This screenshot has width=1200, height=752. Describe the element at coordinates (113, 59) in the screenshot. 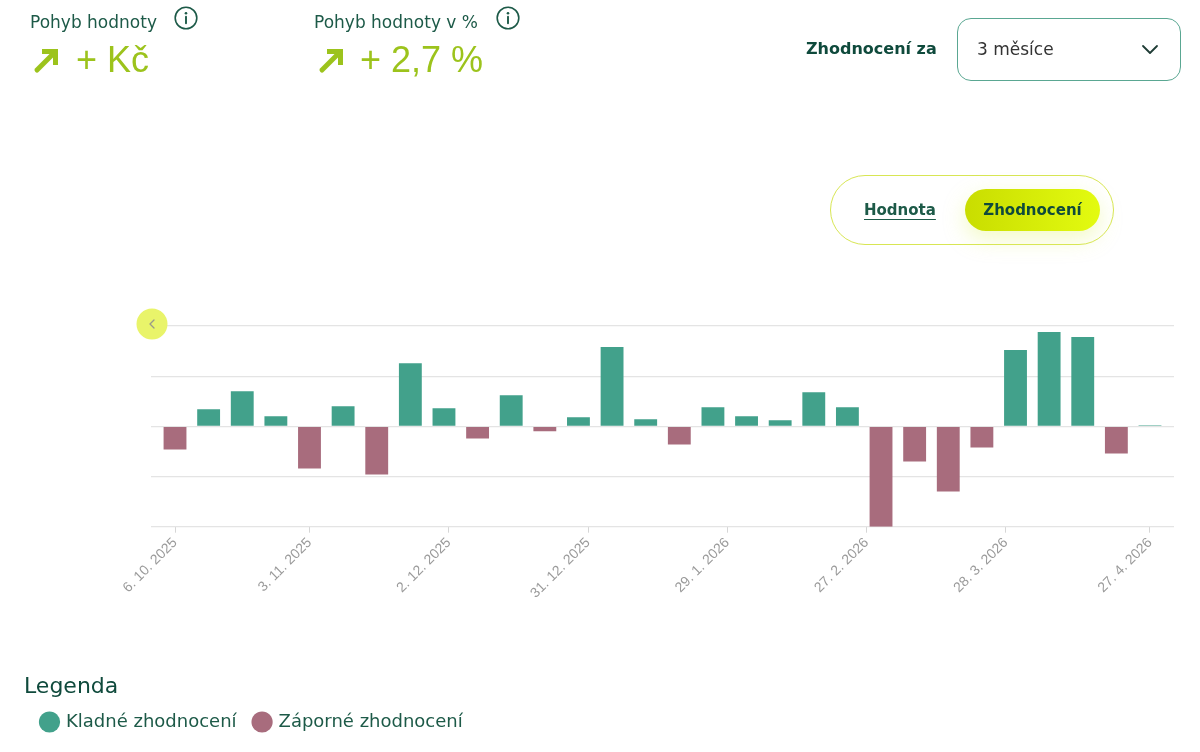

I see `text: + Kč` at that location.